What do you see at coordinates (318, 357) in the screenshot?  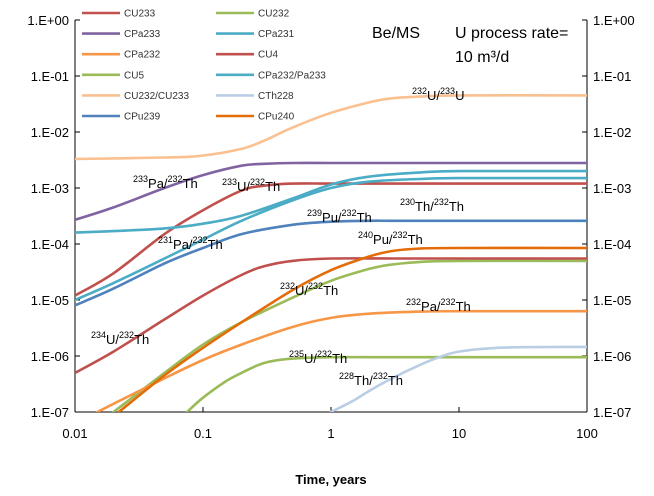 I see `curve-annotation: 235U/232Th` at bounding box center [318, 357].